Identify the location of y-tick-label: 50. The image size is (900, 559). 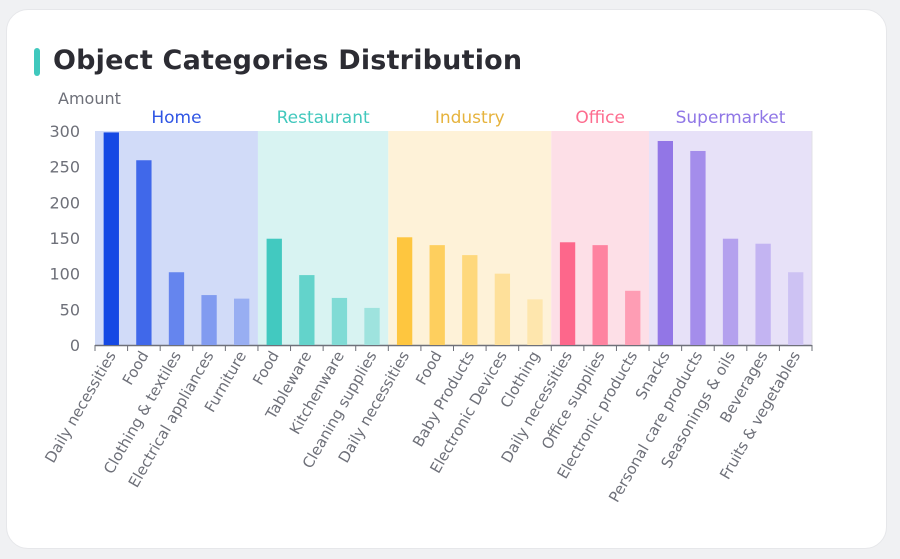
(70, 309).